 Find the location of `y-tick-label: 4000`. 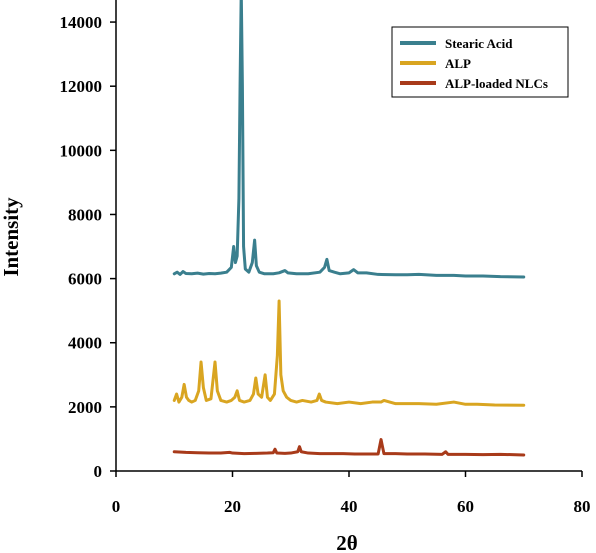

y-tick-label: 4000 is located at coordinates (85, 343).